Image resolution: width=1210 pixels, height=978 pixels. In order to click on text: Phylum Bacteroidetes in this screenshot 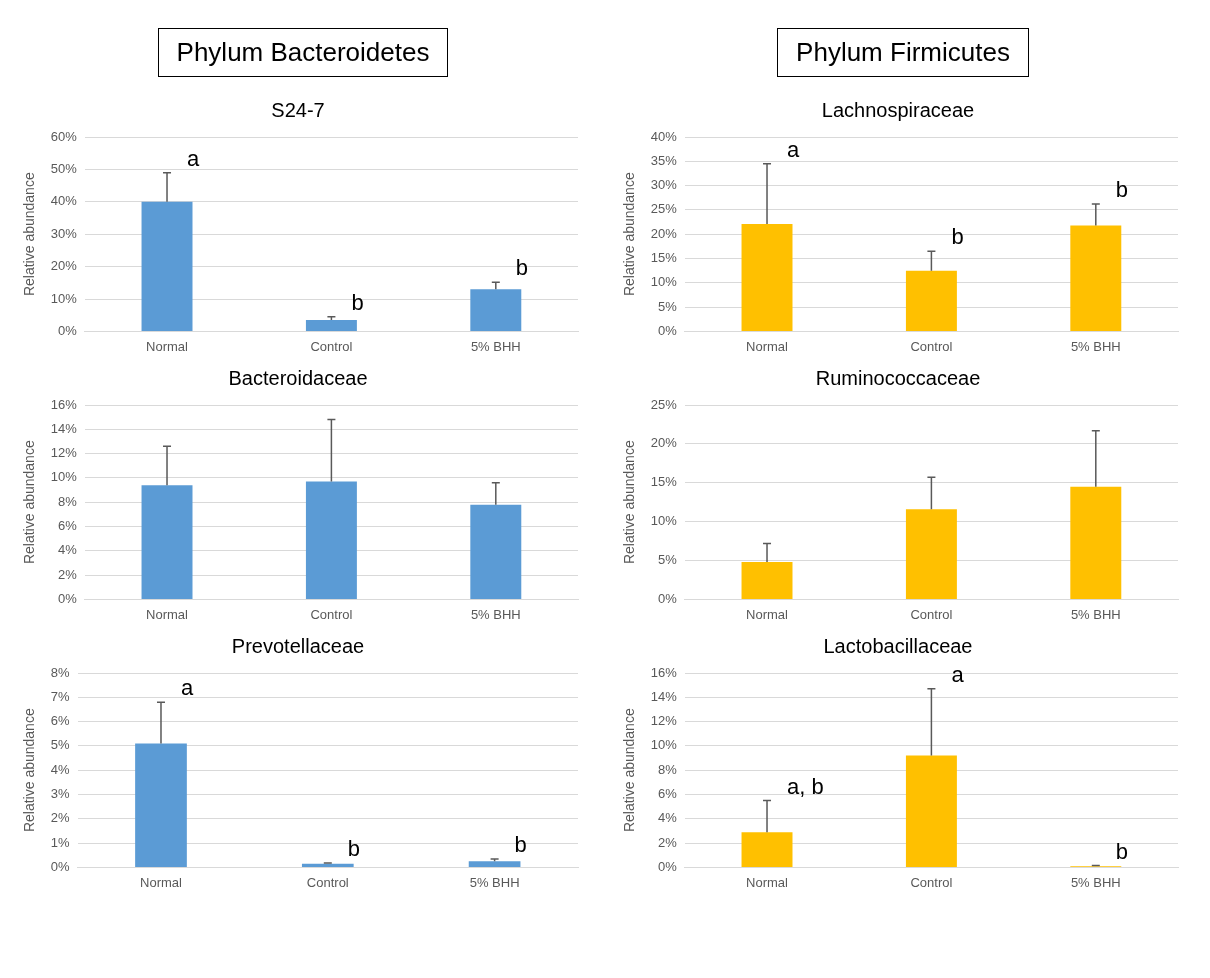, I will do `click(303, 52)`.